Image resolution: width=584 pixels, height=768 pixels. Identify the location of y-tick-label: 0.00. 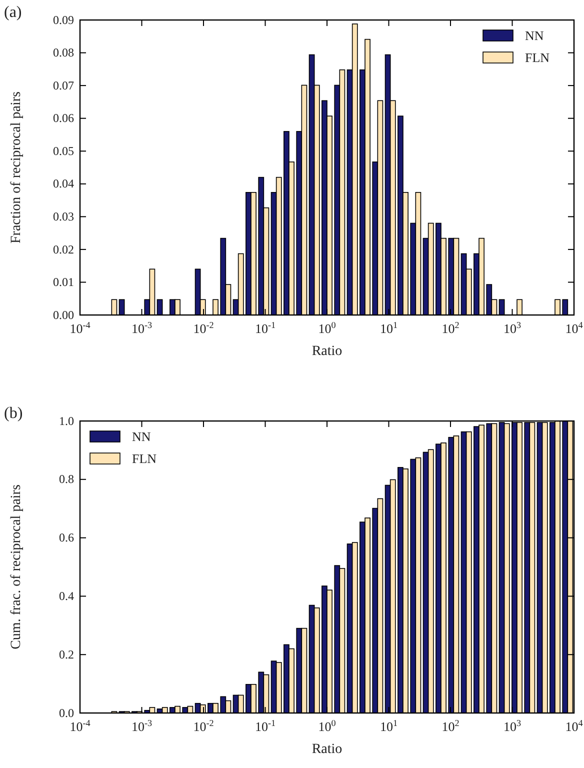
(63, 315).